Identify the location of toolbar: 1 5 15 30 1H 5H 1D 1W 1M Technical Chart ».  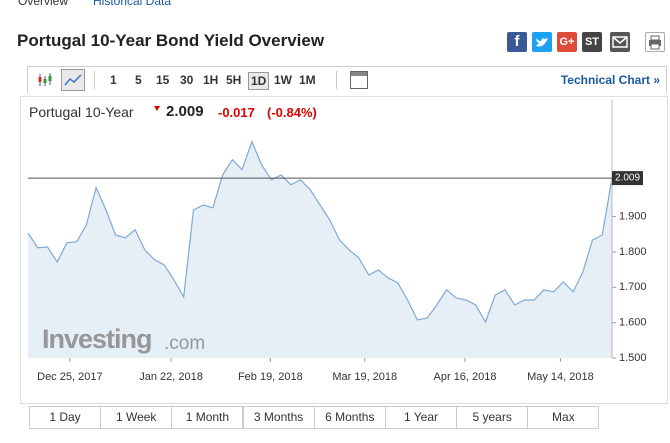
(347, 79).